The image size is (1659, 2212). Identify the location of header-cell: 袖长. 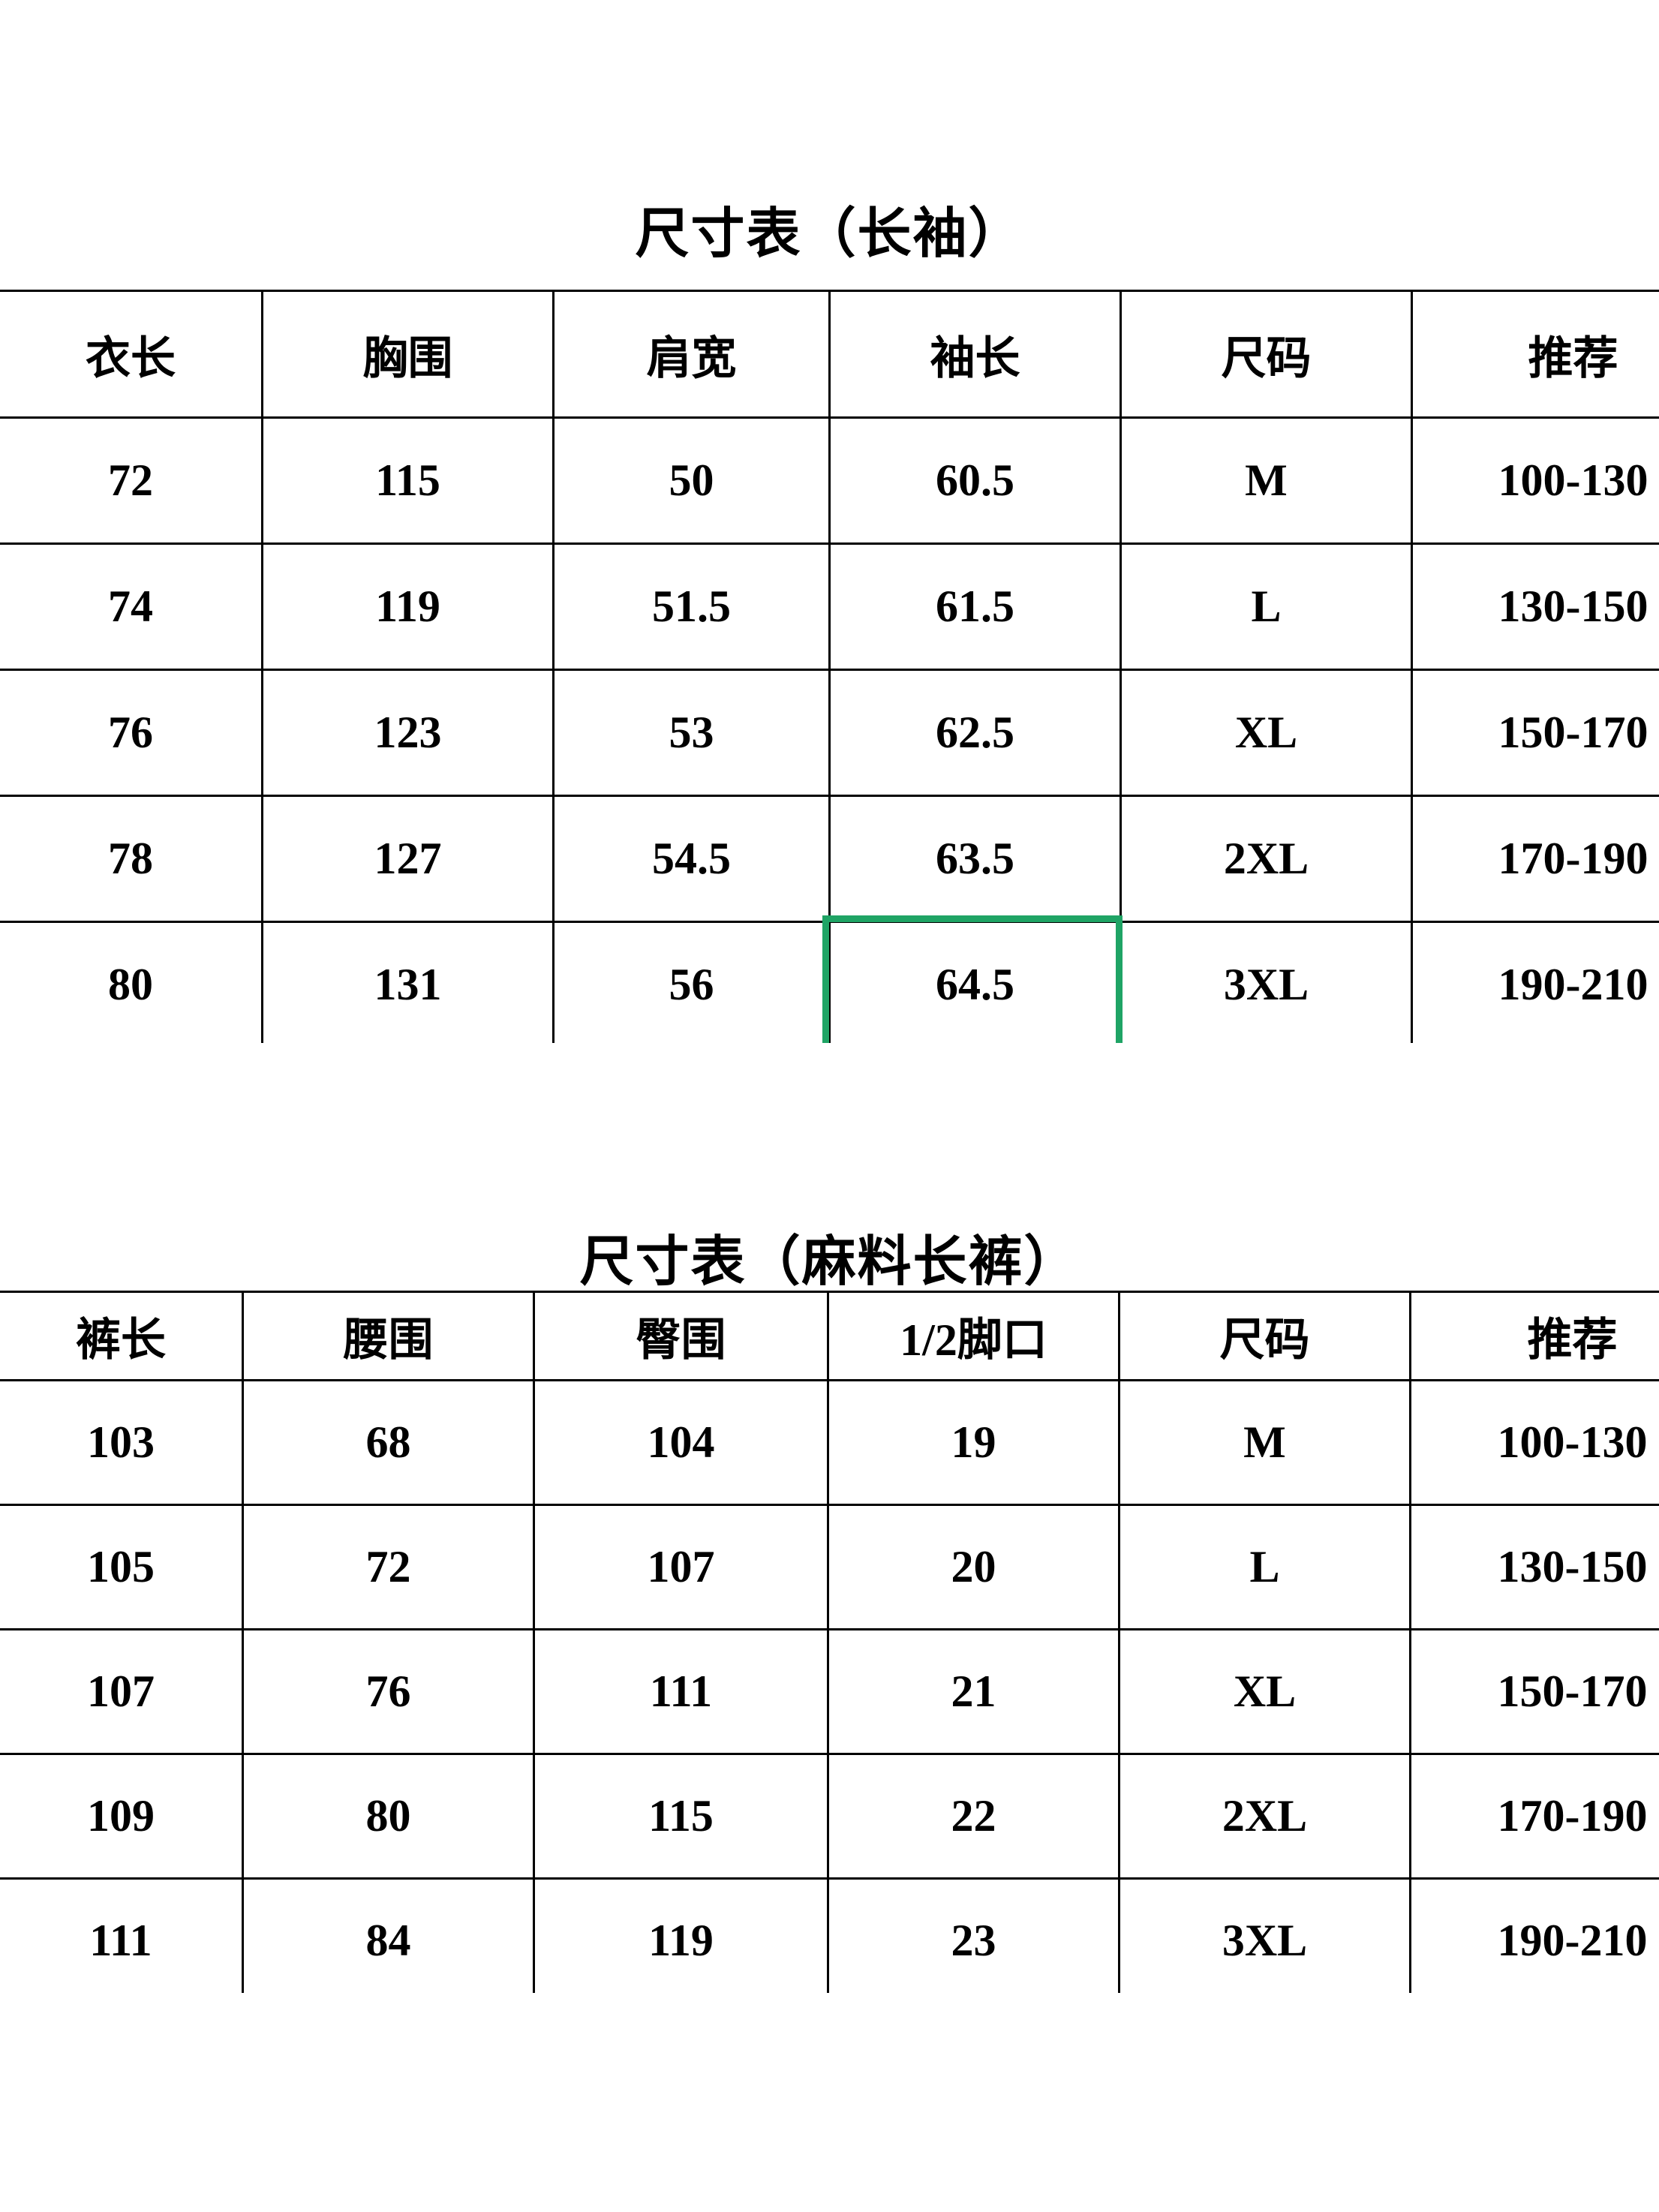
(975, 355).